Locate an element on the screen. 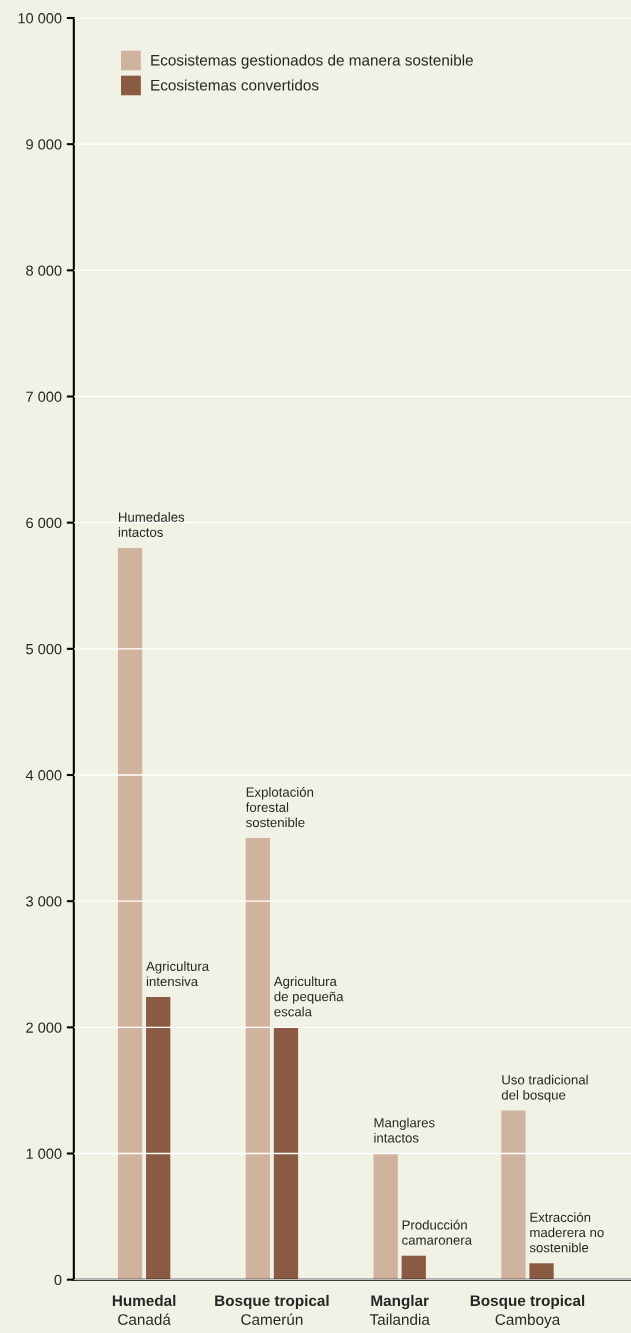  y-tick-label: 8 000 is located at coordinates (44, 270).